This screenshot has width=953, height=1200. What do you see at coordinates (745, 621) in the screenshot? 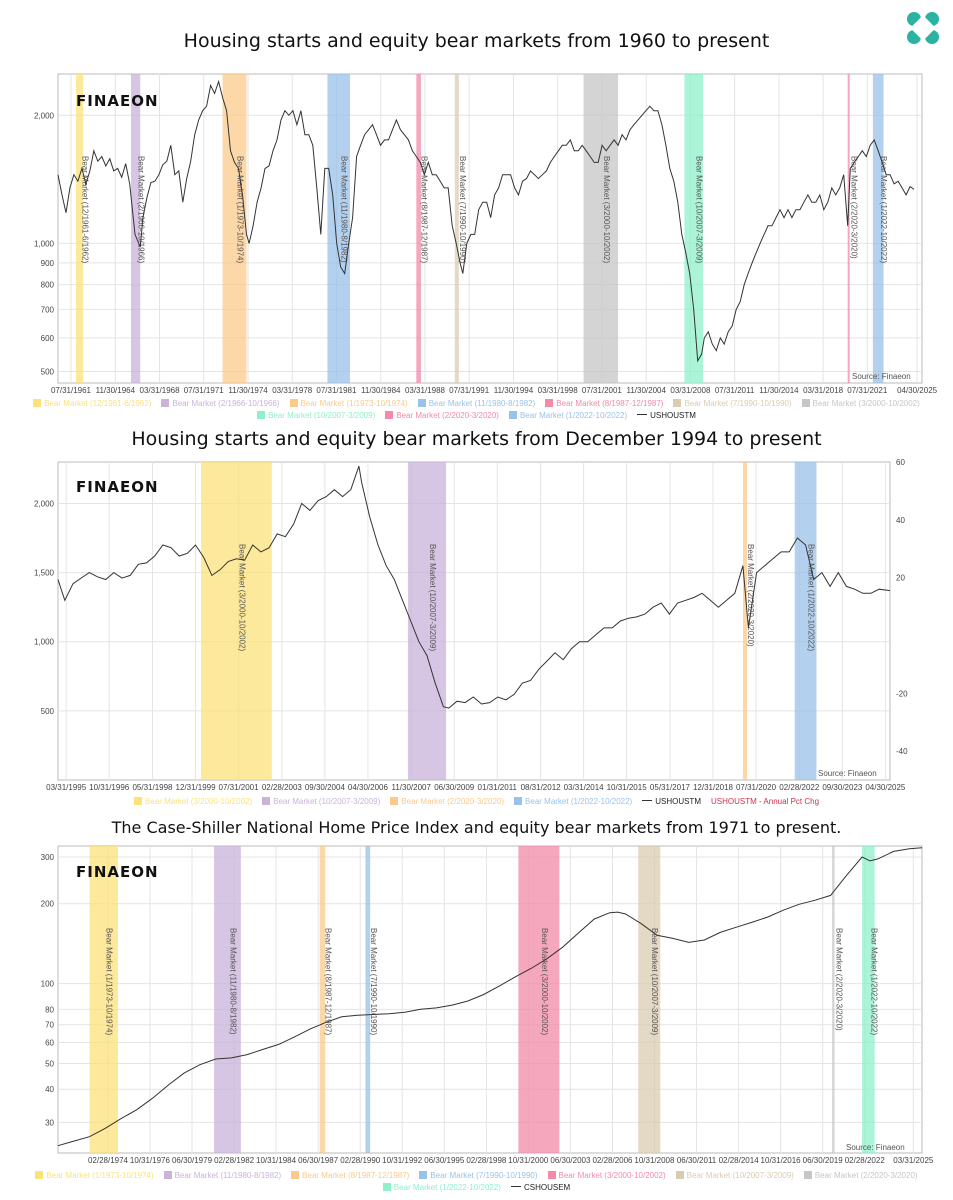
I see `chart2-bear-band` at bounding box center [745, 621].